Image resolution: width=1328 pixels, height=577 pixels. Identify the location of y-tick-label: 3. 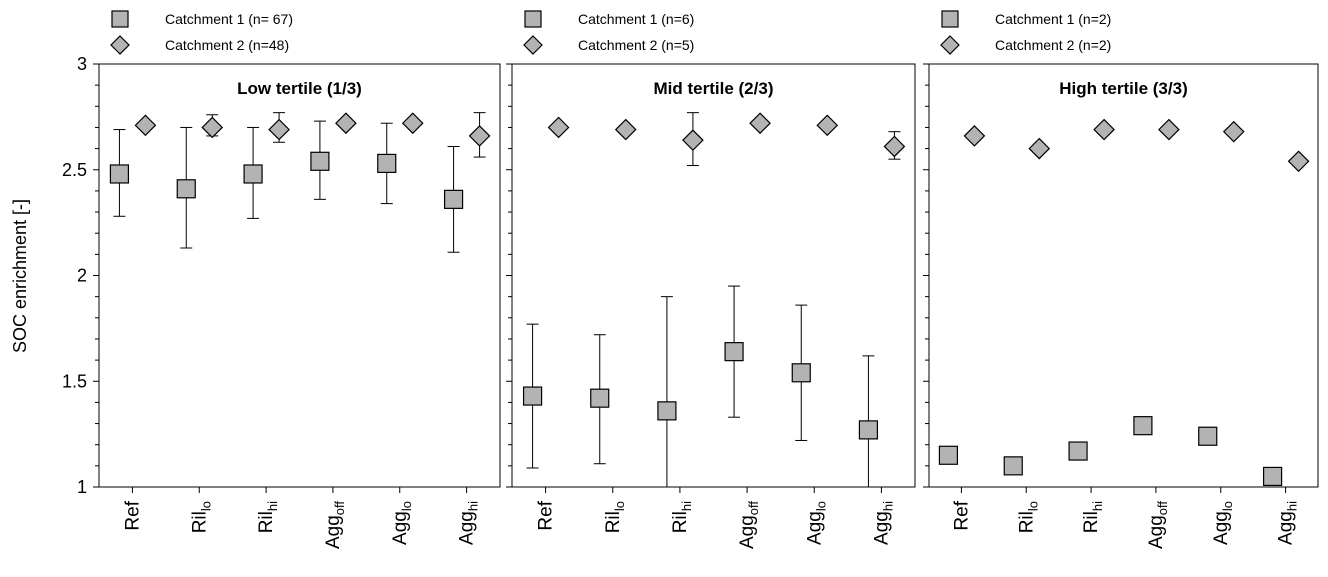
(82, 64).